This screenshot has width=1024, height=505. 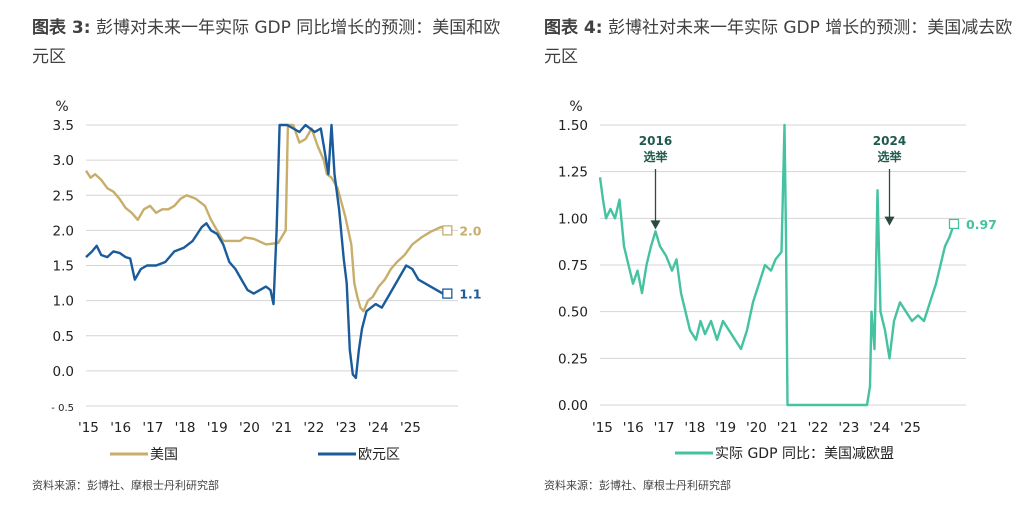 I want to click on left-chart-y-tick-label: 1.0, so click(x=63, y=302).